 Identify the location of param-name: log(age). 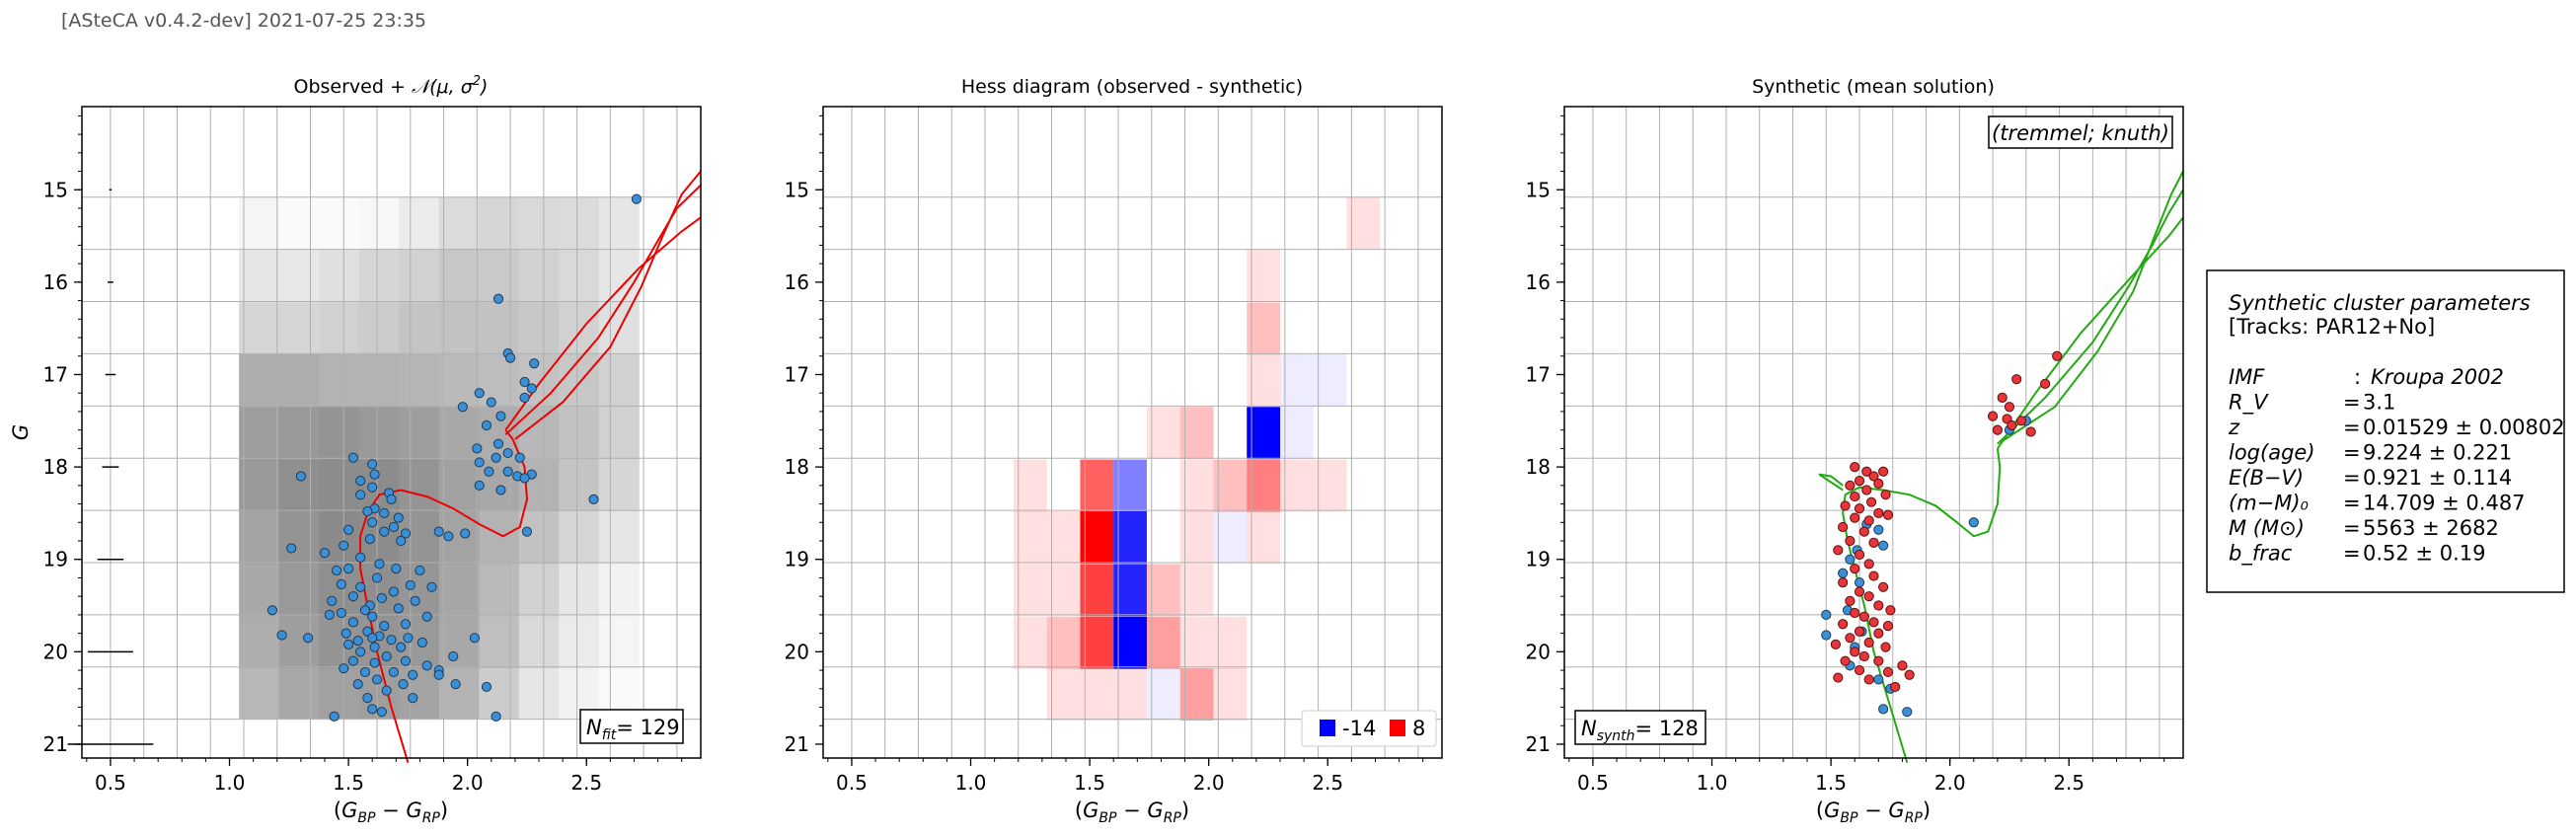
(2272, 453).